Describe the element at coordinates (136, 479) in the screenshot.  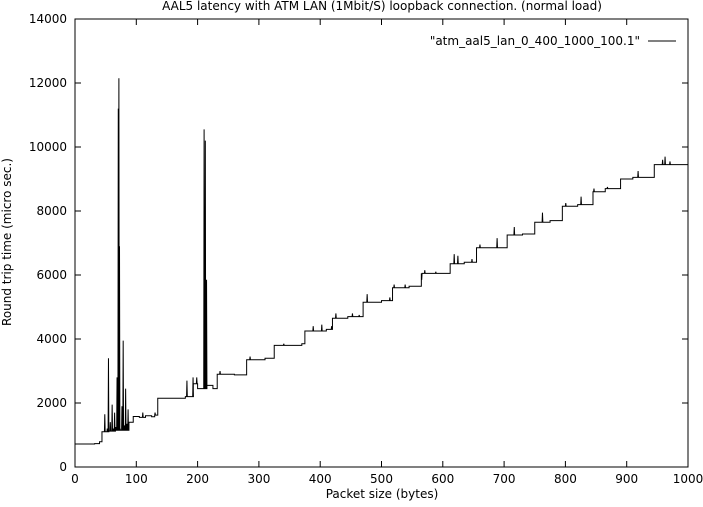
I see `x-tick-label: 100` at that location.